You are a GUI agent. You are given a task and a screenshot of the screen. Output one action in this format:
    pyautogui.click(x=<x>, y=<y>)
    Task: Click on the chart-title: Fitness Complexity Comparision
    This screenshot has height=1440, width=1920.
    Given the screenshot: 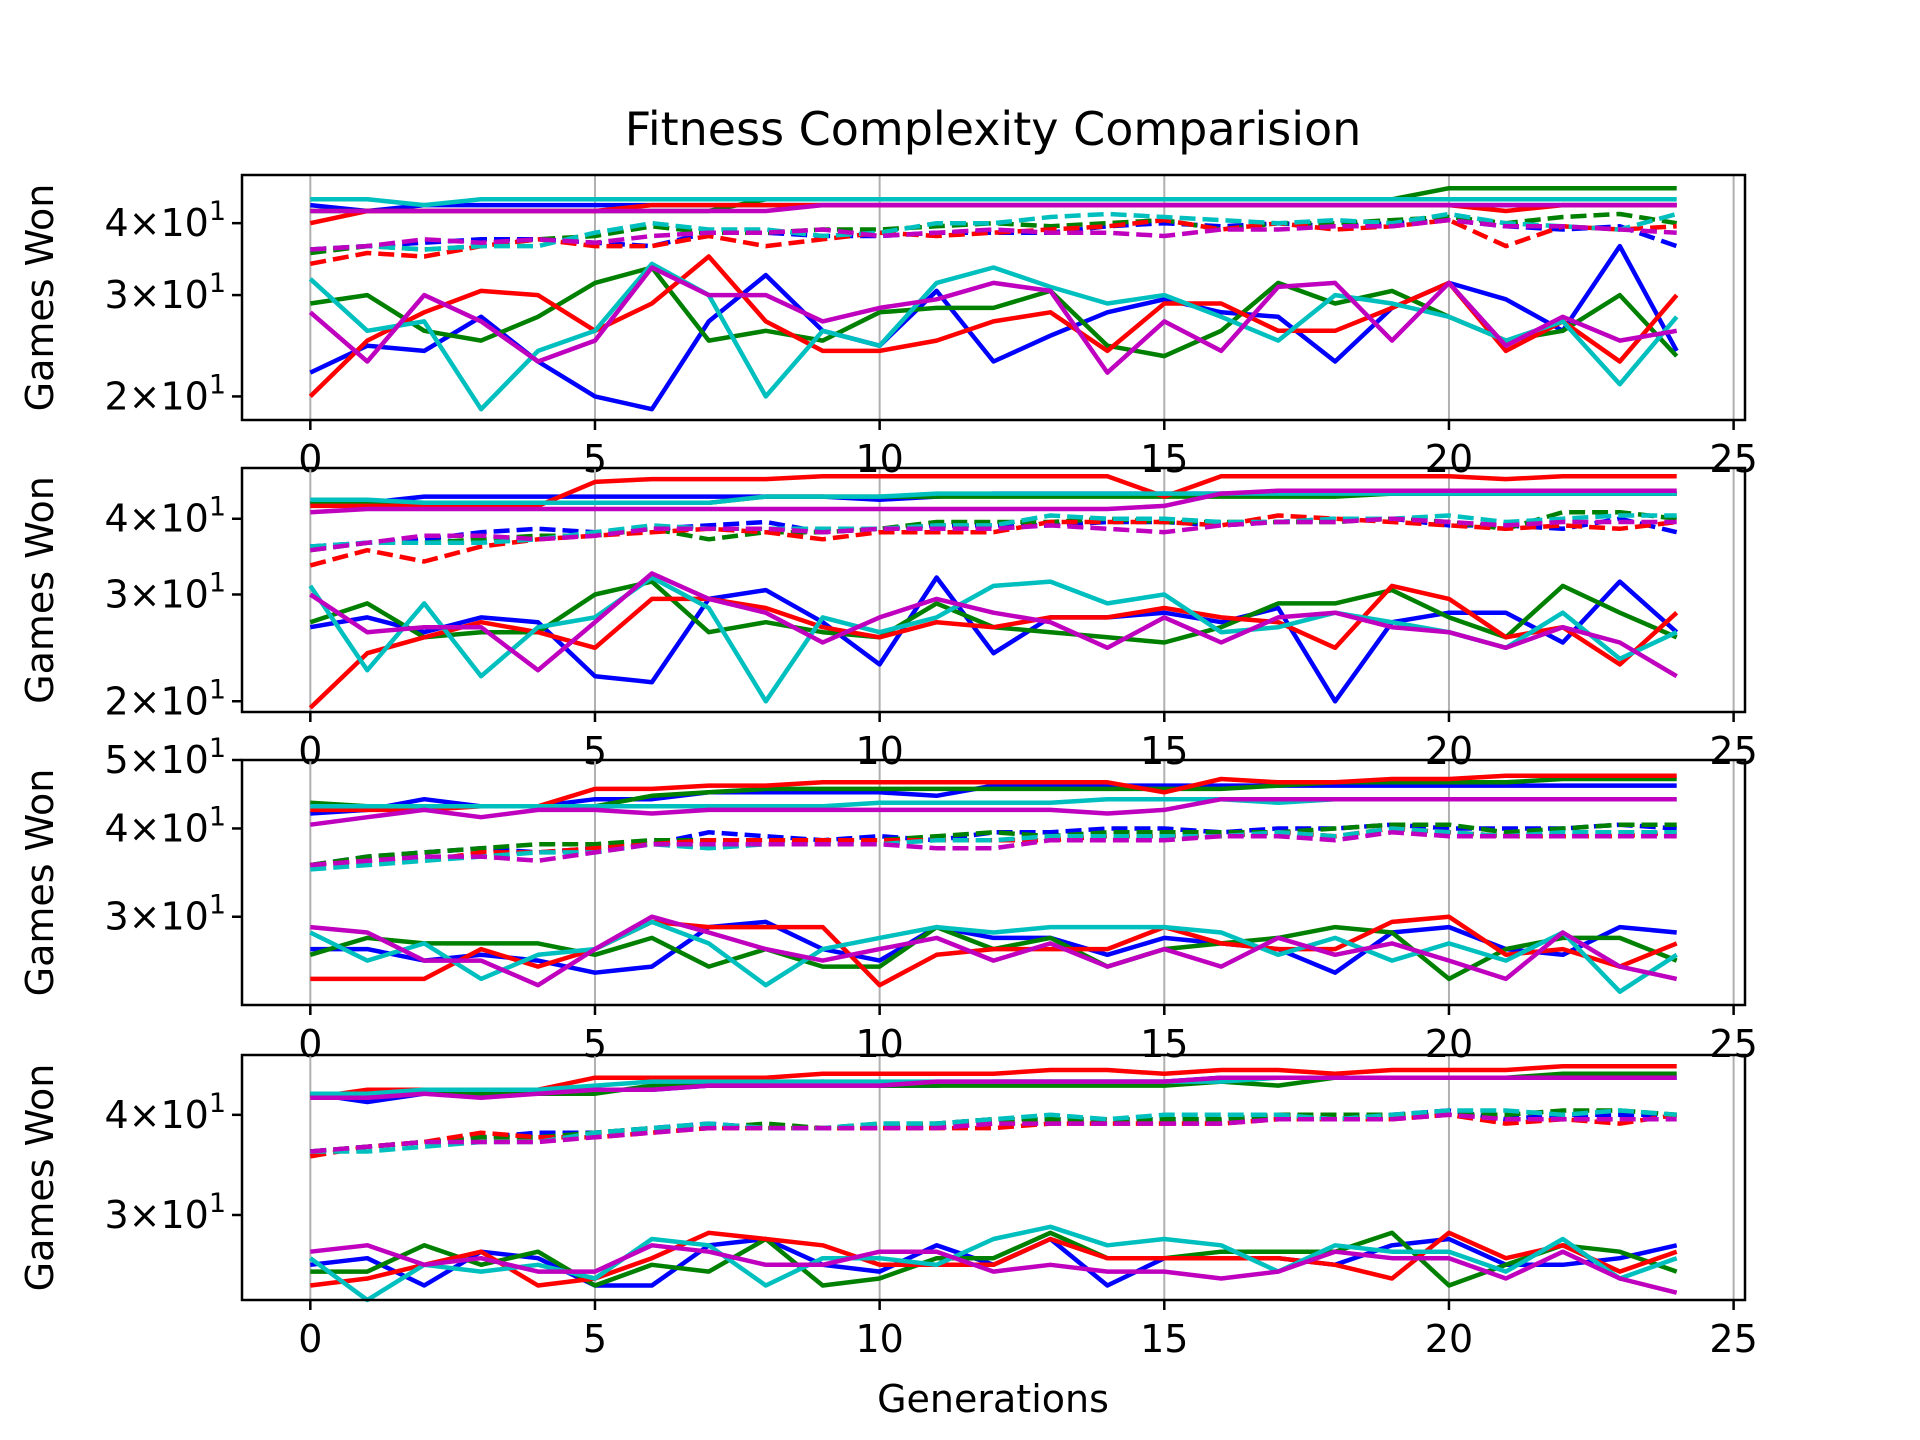 What is the action you would take?
    pyautogui.click(x=993, y=129)
    